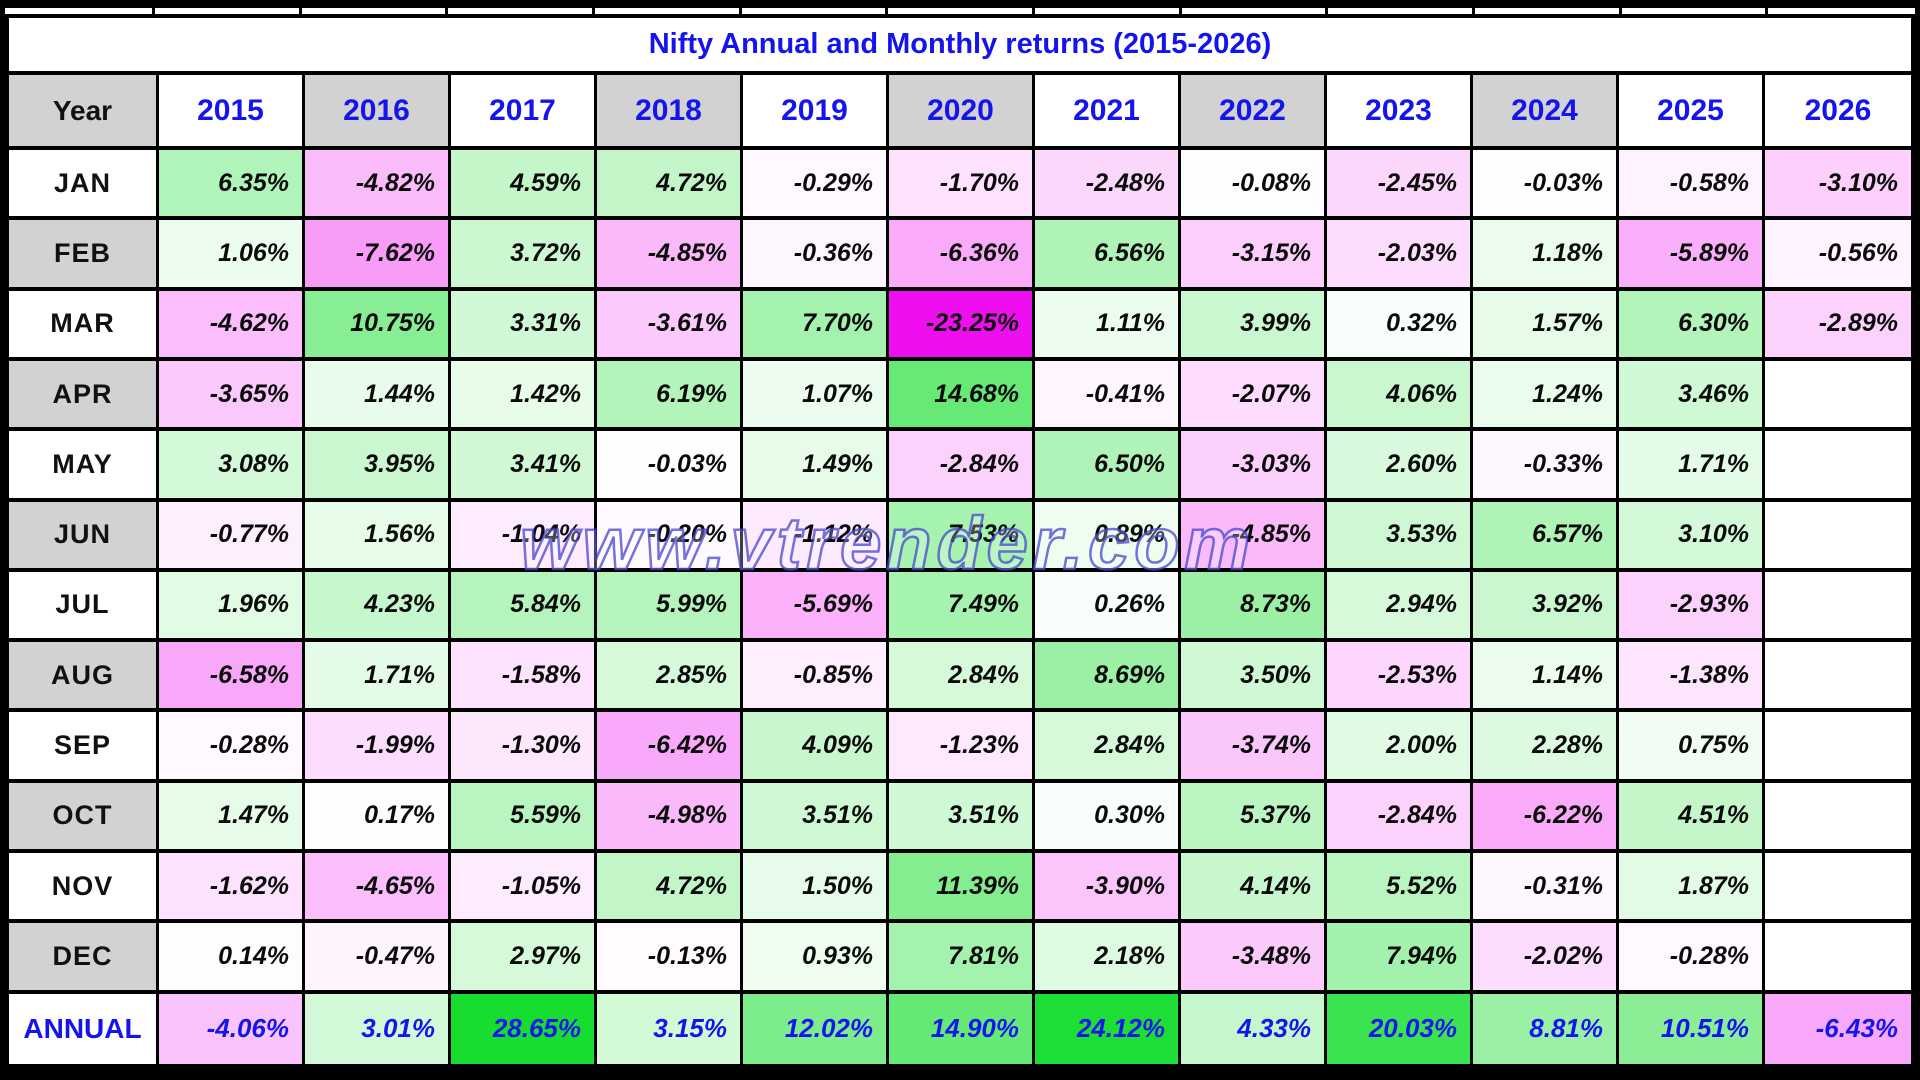 Image resolution: width=1920 pixels, height=1080 pixels. What do you see at coordinates (1838, 466) in the screenshot?
I see `cell-may-2026` at bounding box center [1838, 466].